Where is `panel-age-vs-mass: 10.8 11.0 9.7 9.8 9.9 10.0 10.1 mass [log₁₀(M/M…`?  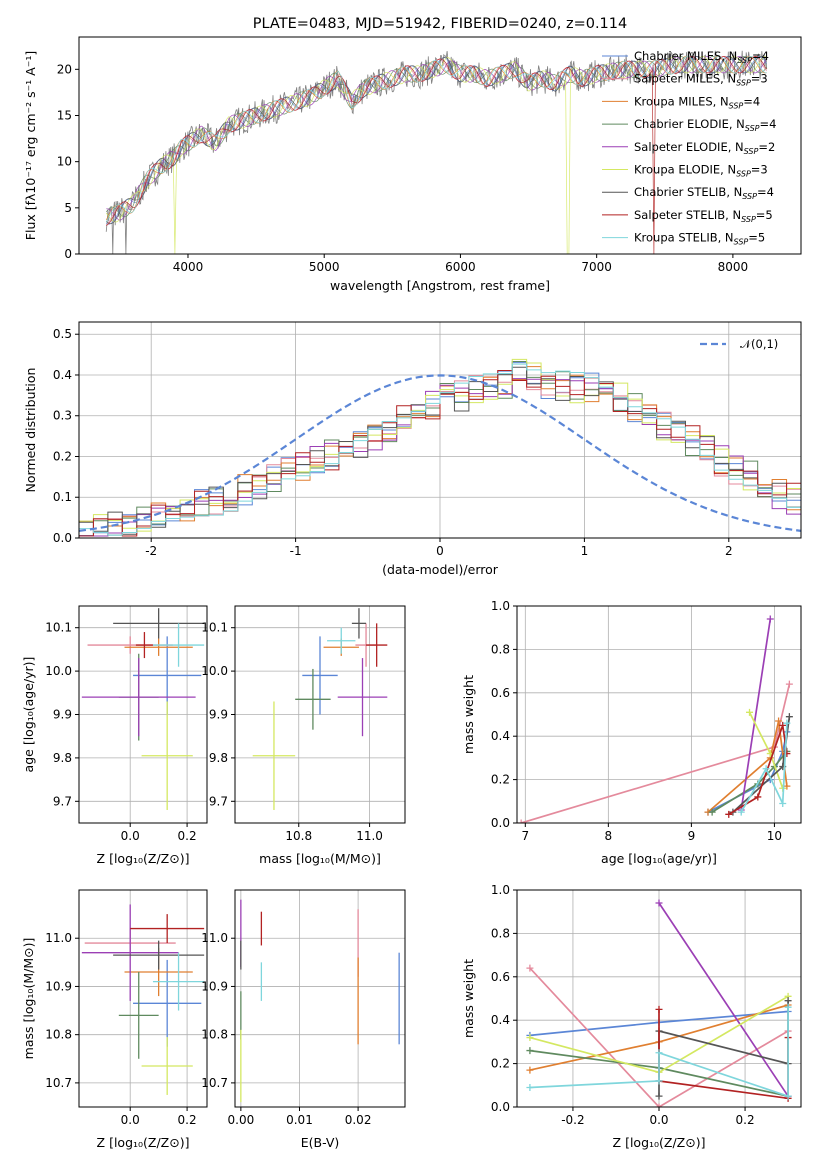 panel-age-vs-mass: 10.8 11.0 9.7 9.8 9.9 10.0 10.1 mass [log₁₀(M/M… is located at coordinates (303, 735).